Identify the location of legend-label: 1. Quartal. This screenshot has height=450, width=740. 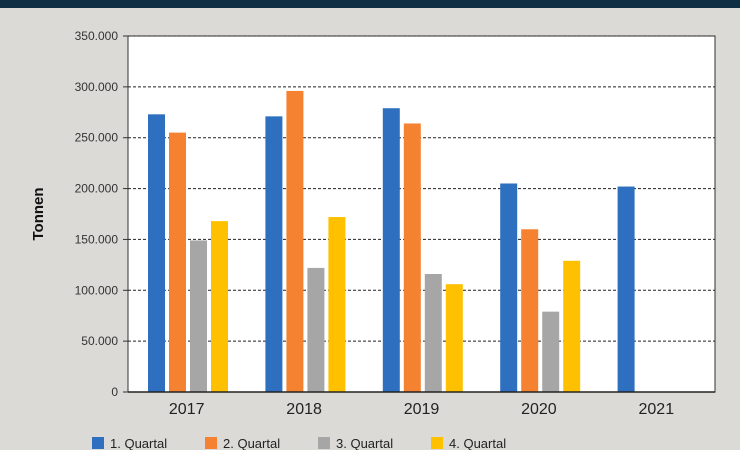
(138, 443).